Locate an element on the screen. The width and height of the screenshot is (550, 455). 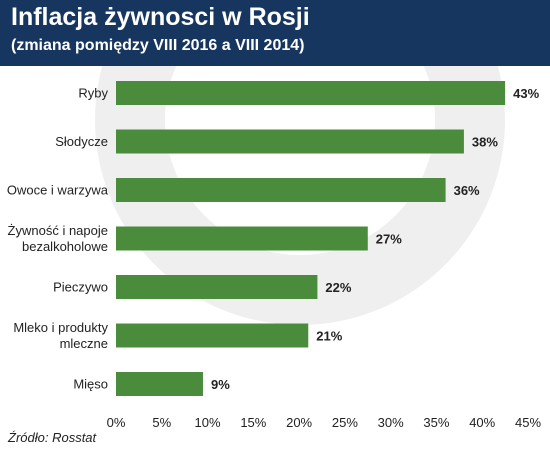
x-tick-label: 35% is located at coordinates (436, 422).